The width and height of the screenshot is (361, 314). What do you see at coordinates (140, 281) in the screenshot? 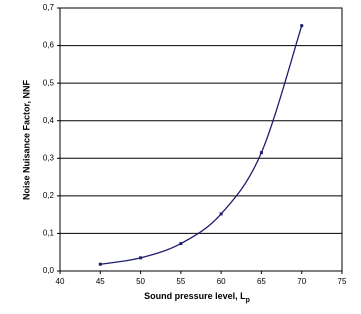
I see `x-tick-label: 50` at bounding box center [140, 281].